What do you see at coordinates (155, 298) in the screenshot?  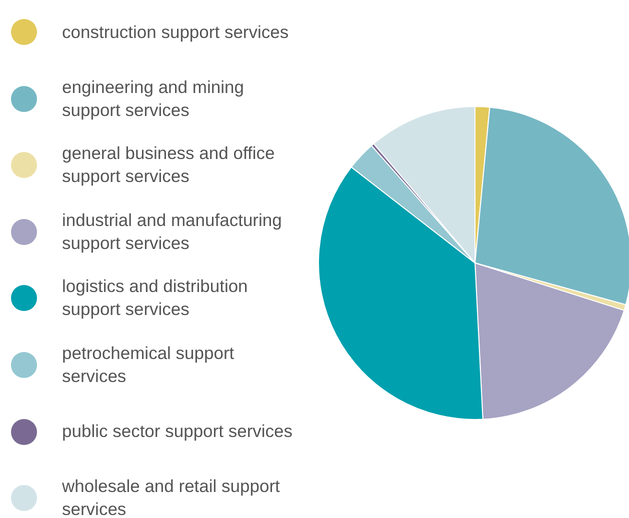 I see `legend-label: logistics and distribution support services` at bounding box center [155, 298].